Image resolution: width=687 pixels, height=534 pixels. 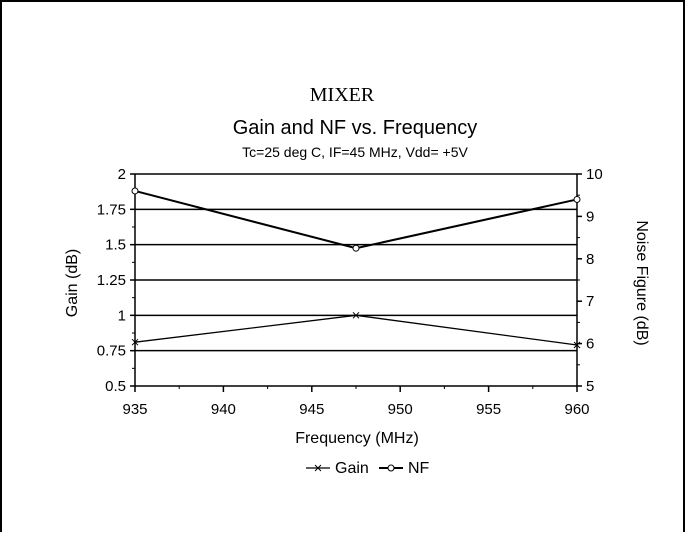 I want to click on y-tick-label: 1, so click(x=122, y=315).